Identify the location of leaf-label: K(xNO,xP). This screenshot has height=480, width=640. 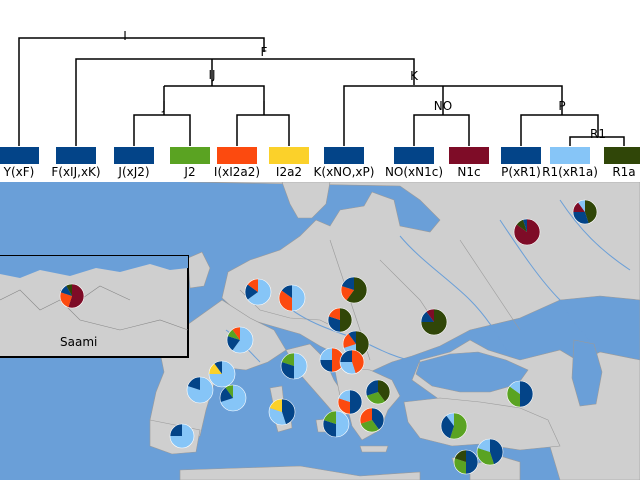
(344, 172).